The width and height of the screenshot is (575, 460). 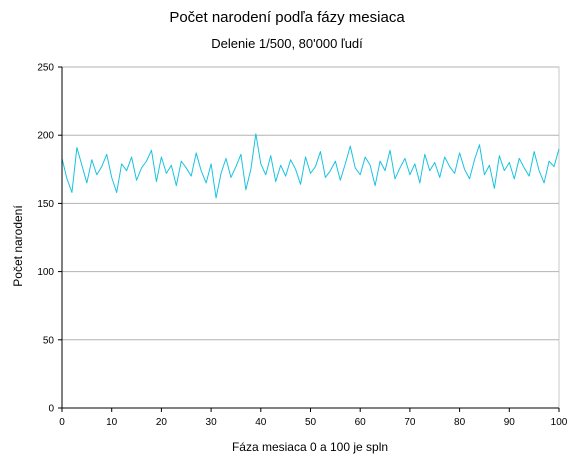 I want to click on x-tick-label: 60, so click(x=361, y=422).